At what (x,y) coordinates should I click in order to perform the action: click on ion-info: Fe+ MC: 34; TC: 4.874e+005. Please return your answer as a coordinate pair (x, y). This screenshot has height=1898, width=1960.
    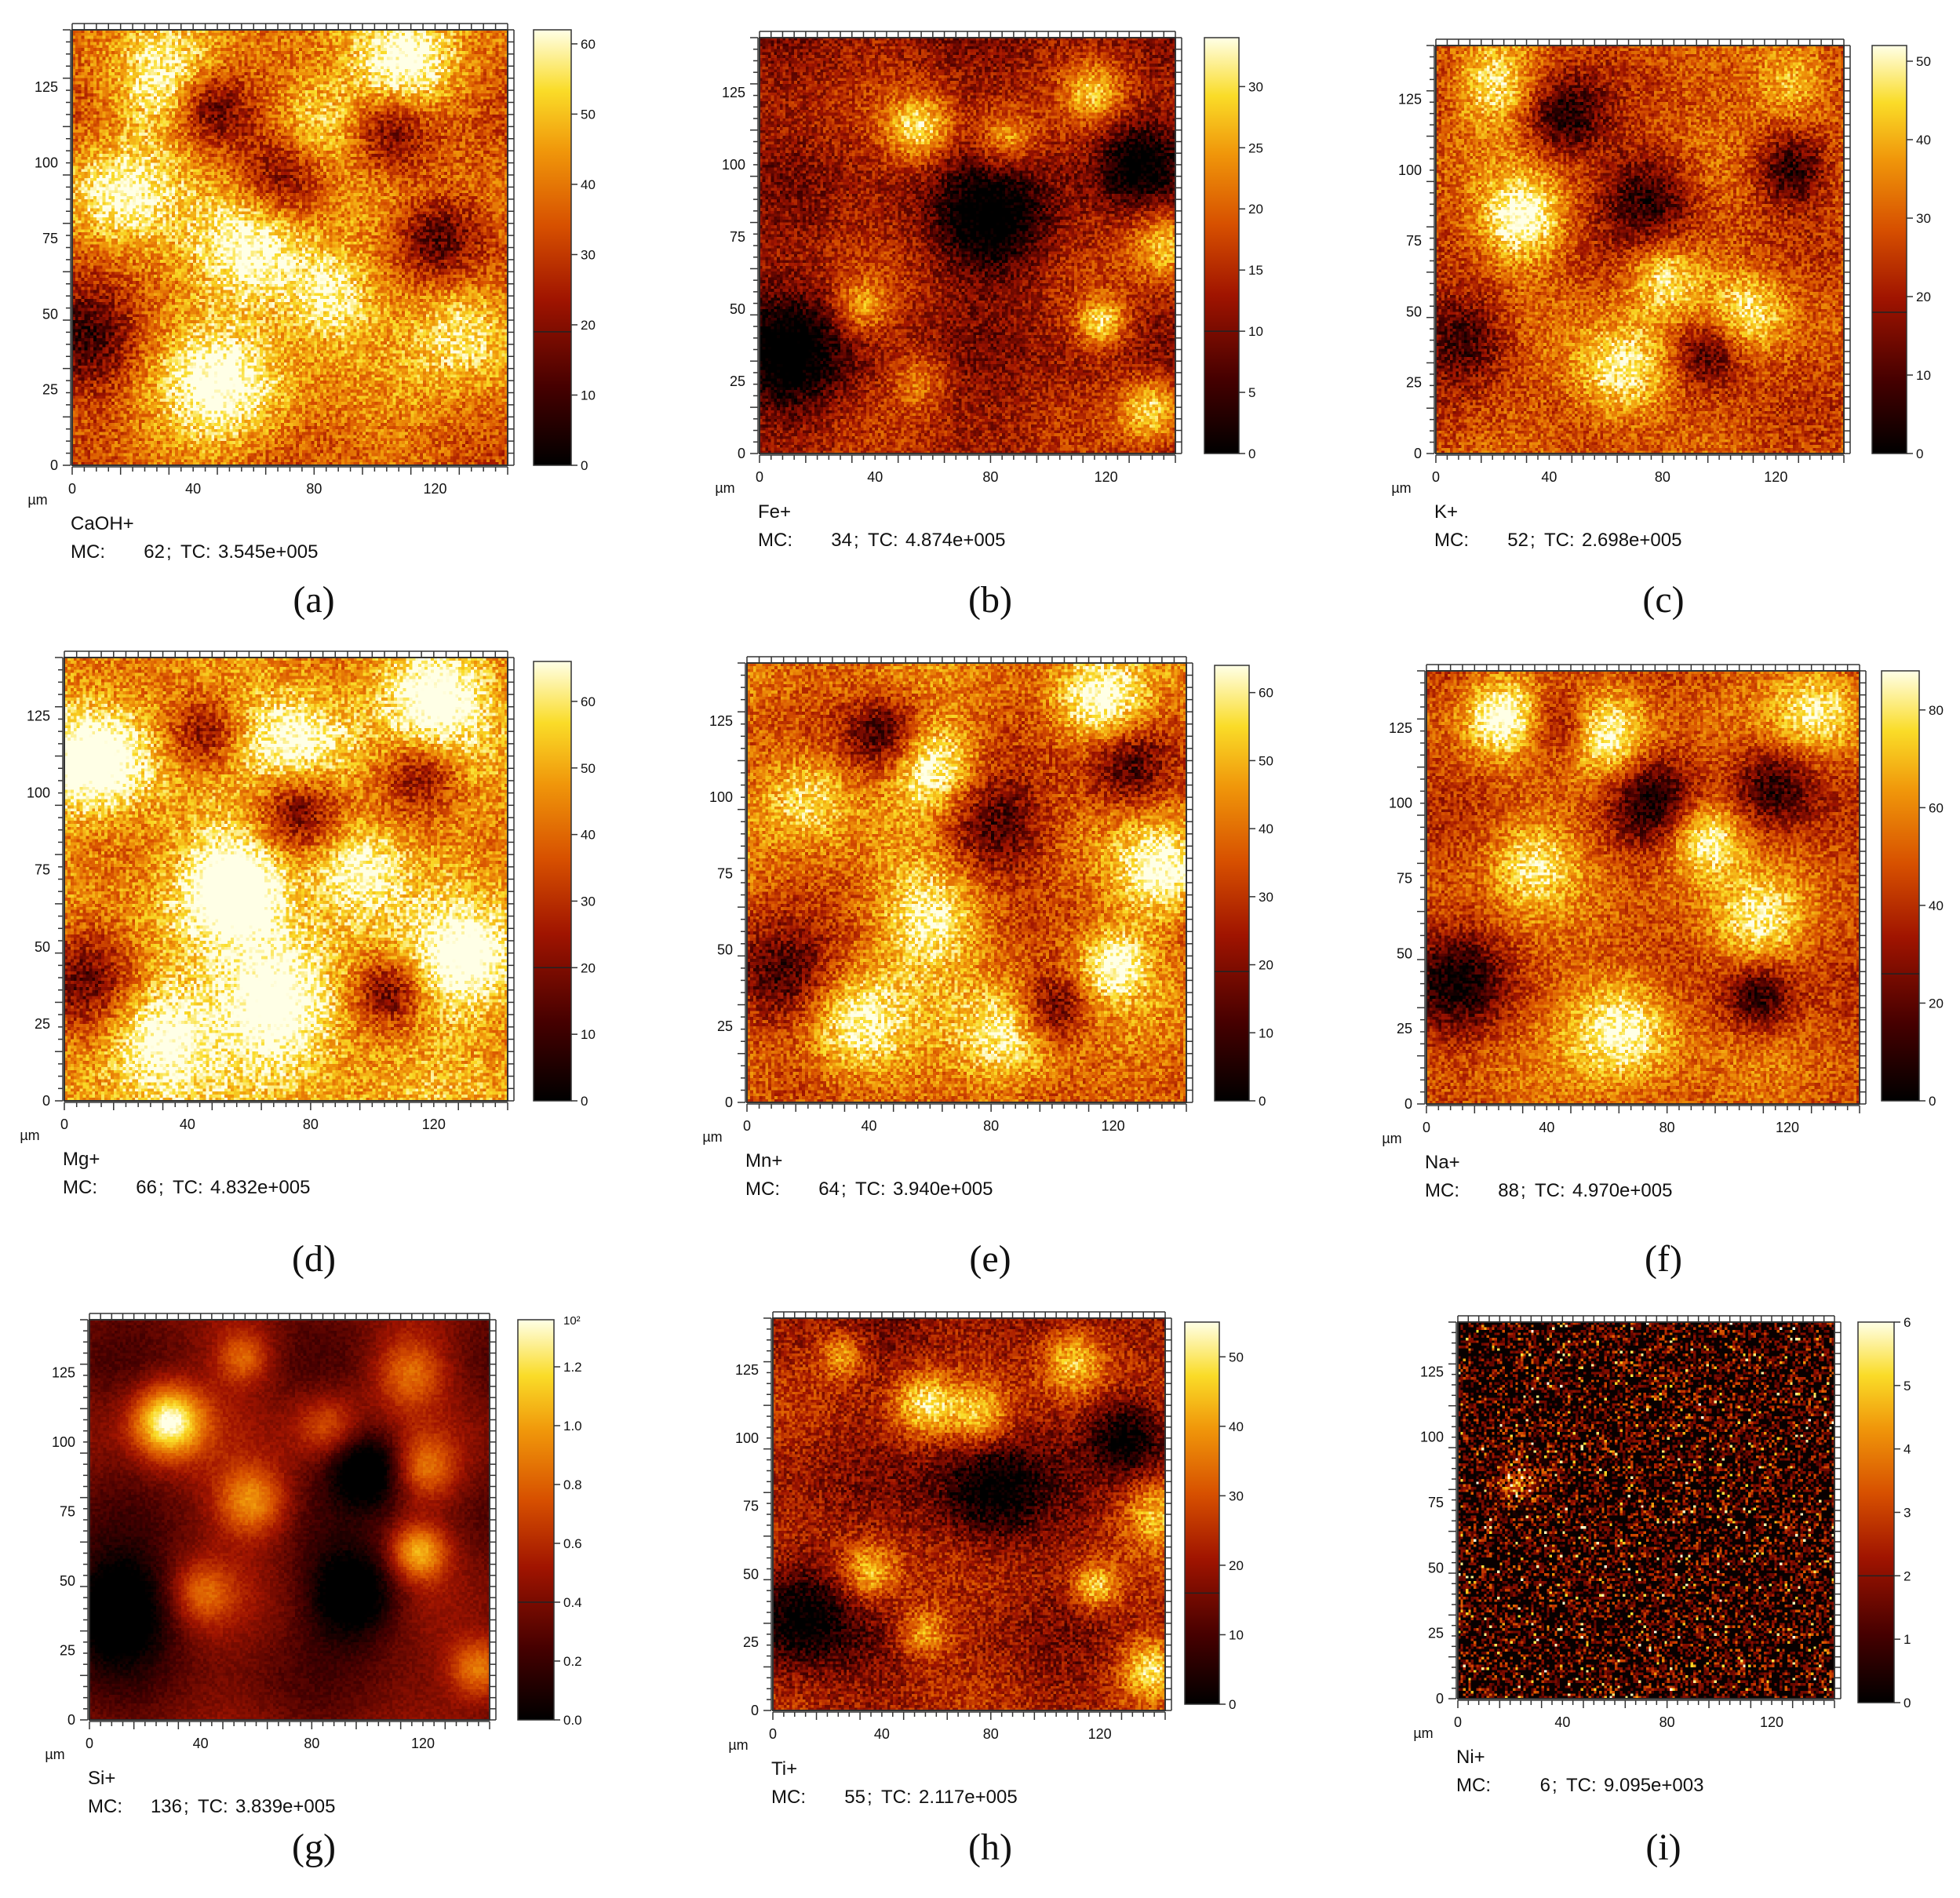
    Looking at the image, I should click on (881, 526).